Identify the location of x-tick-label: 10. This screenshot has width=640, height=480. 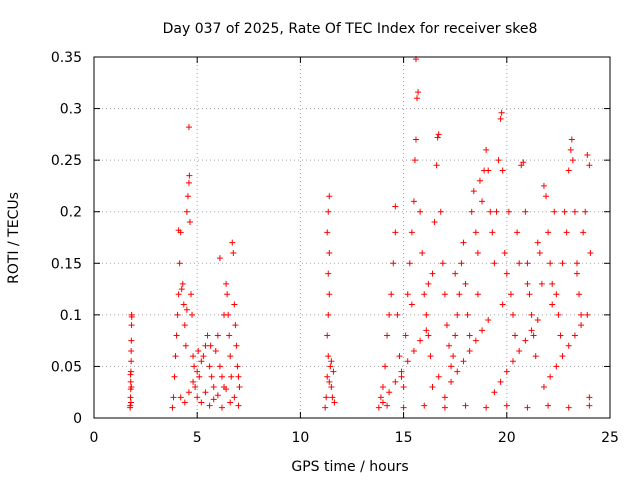
(300, 438).